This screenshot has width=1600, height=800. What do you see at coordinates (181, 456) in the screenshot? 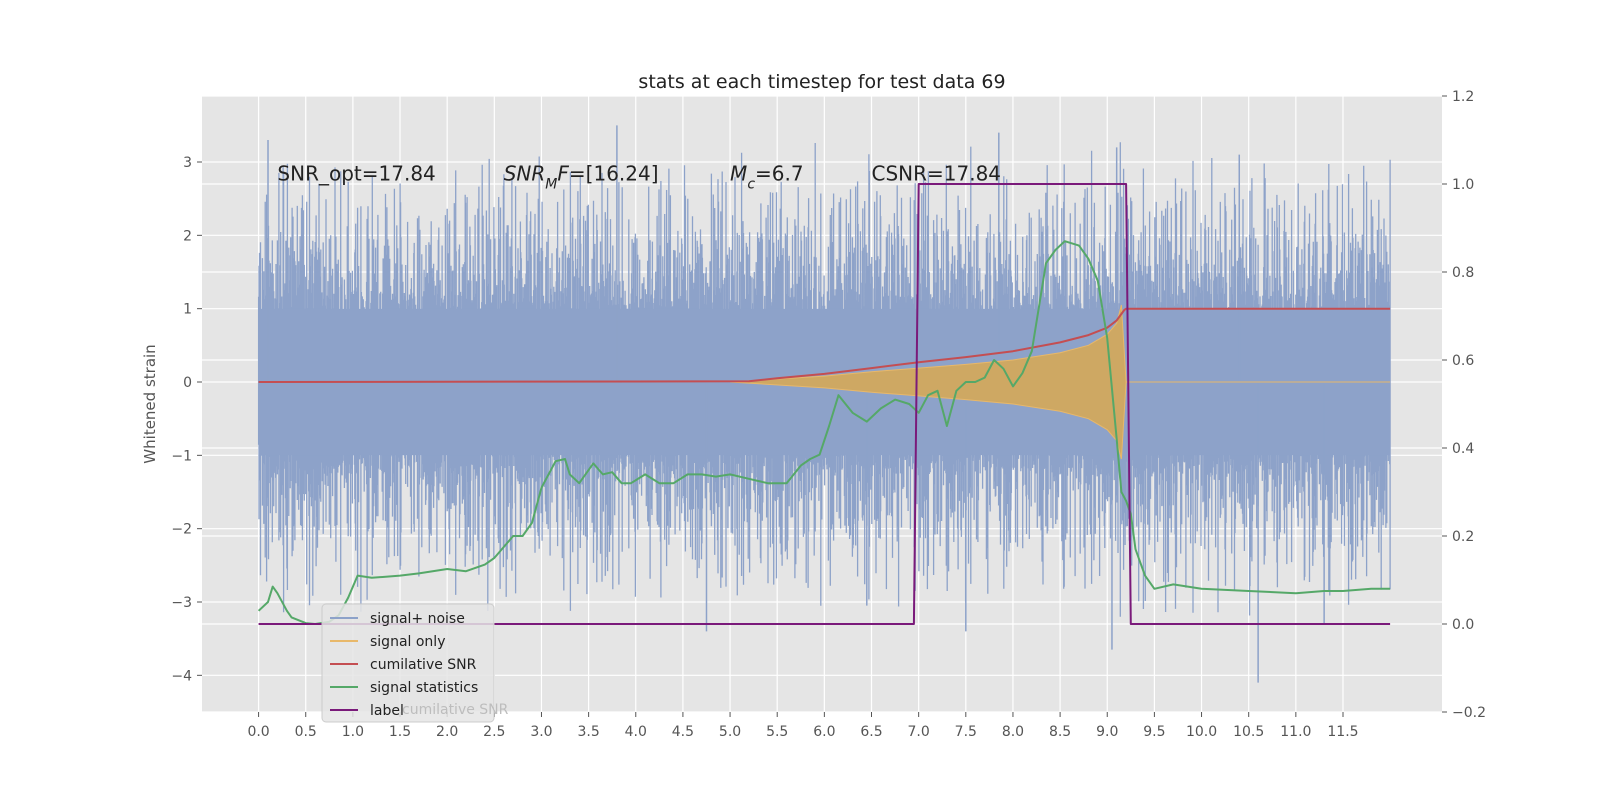
I see `y-tick-label: −1` at bounding box center [181, 456].